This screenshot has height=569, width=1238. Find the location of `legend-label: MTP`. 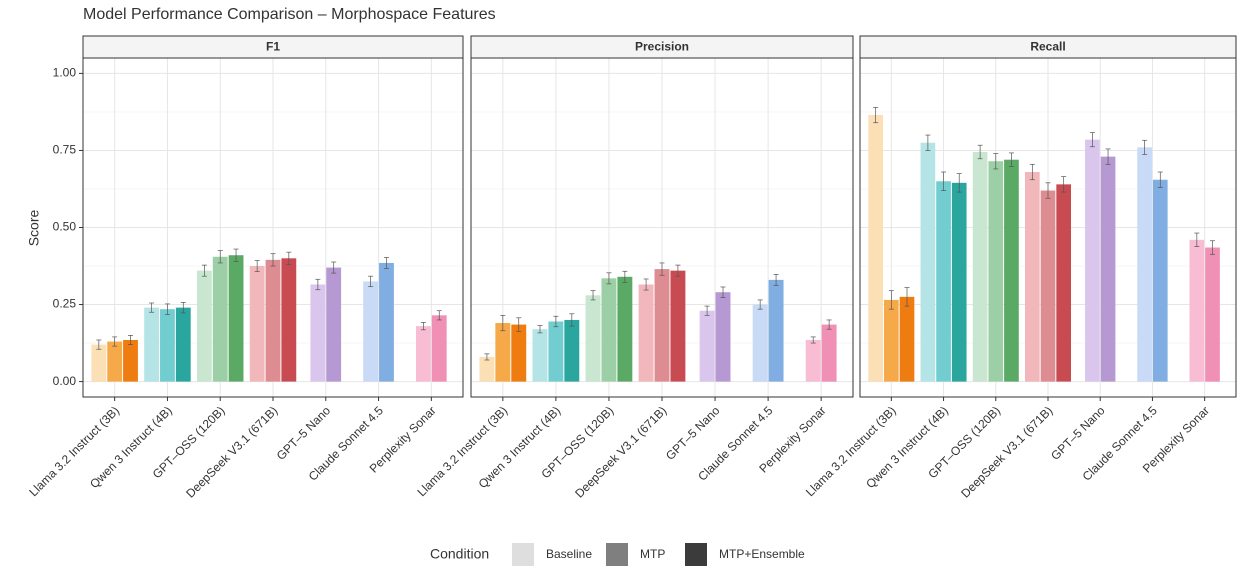

legend-label: MTP is located at coordinates (652, 554).